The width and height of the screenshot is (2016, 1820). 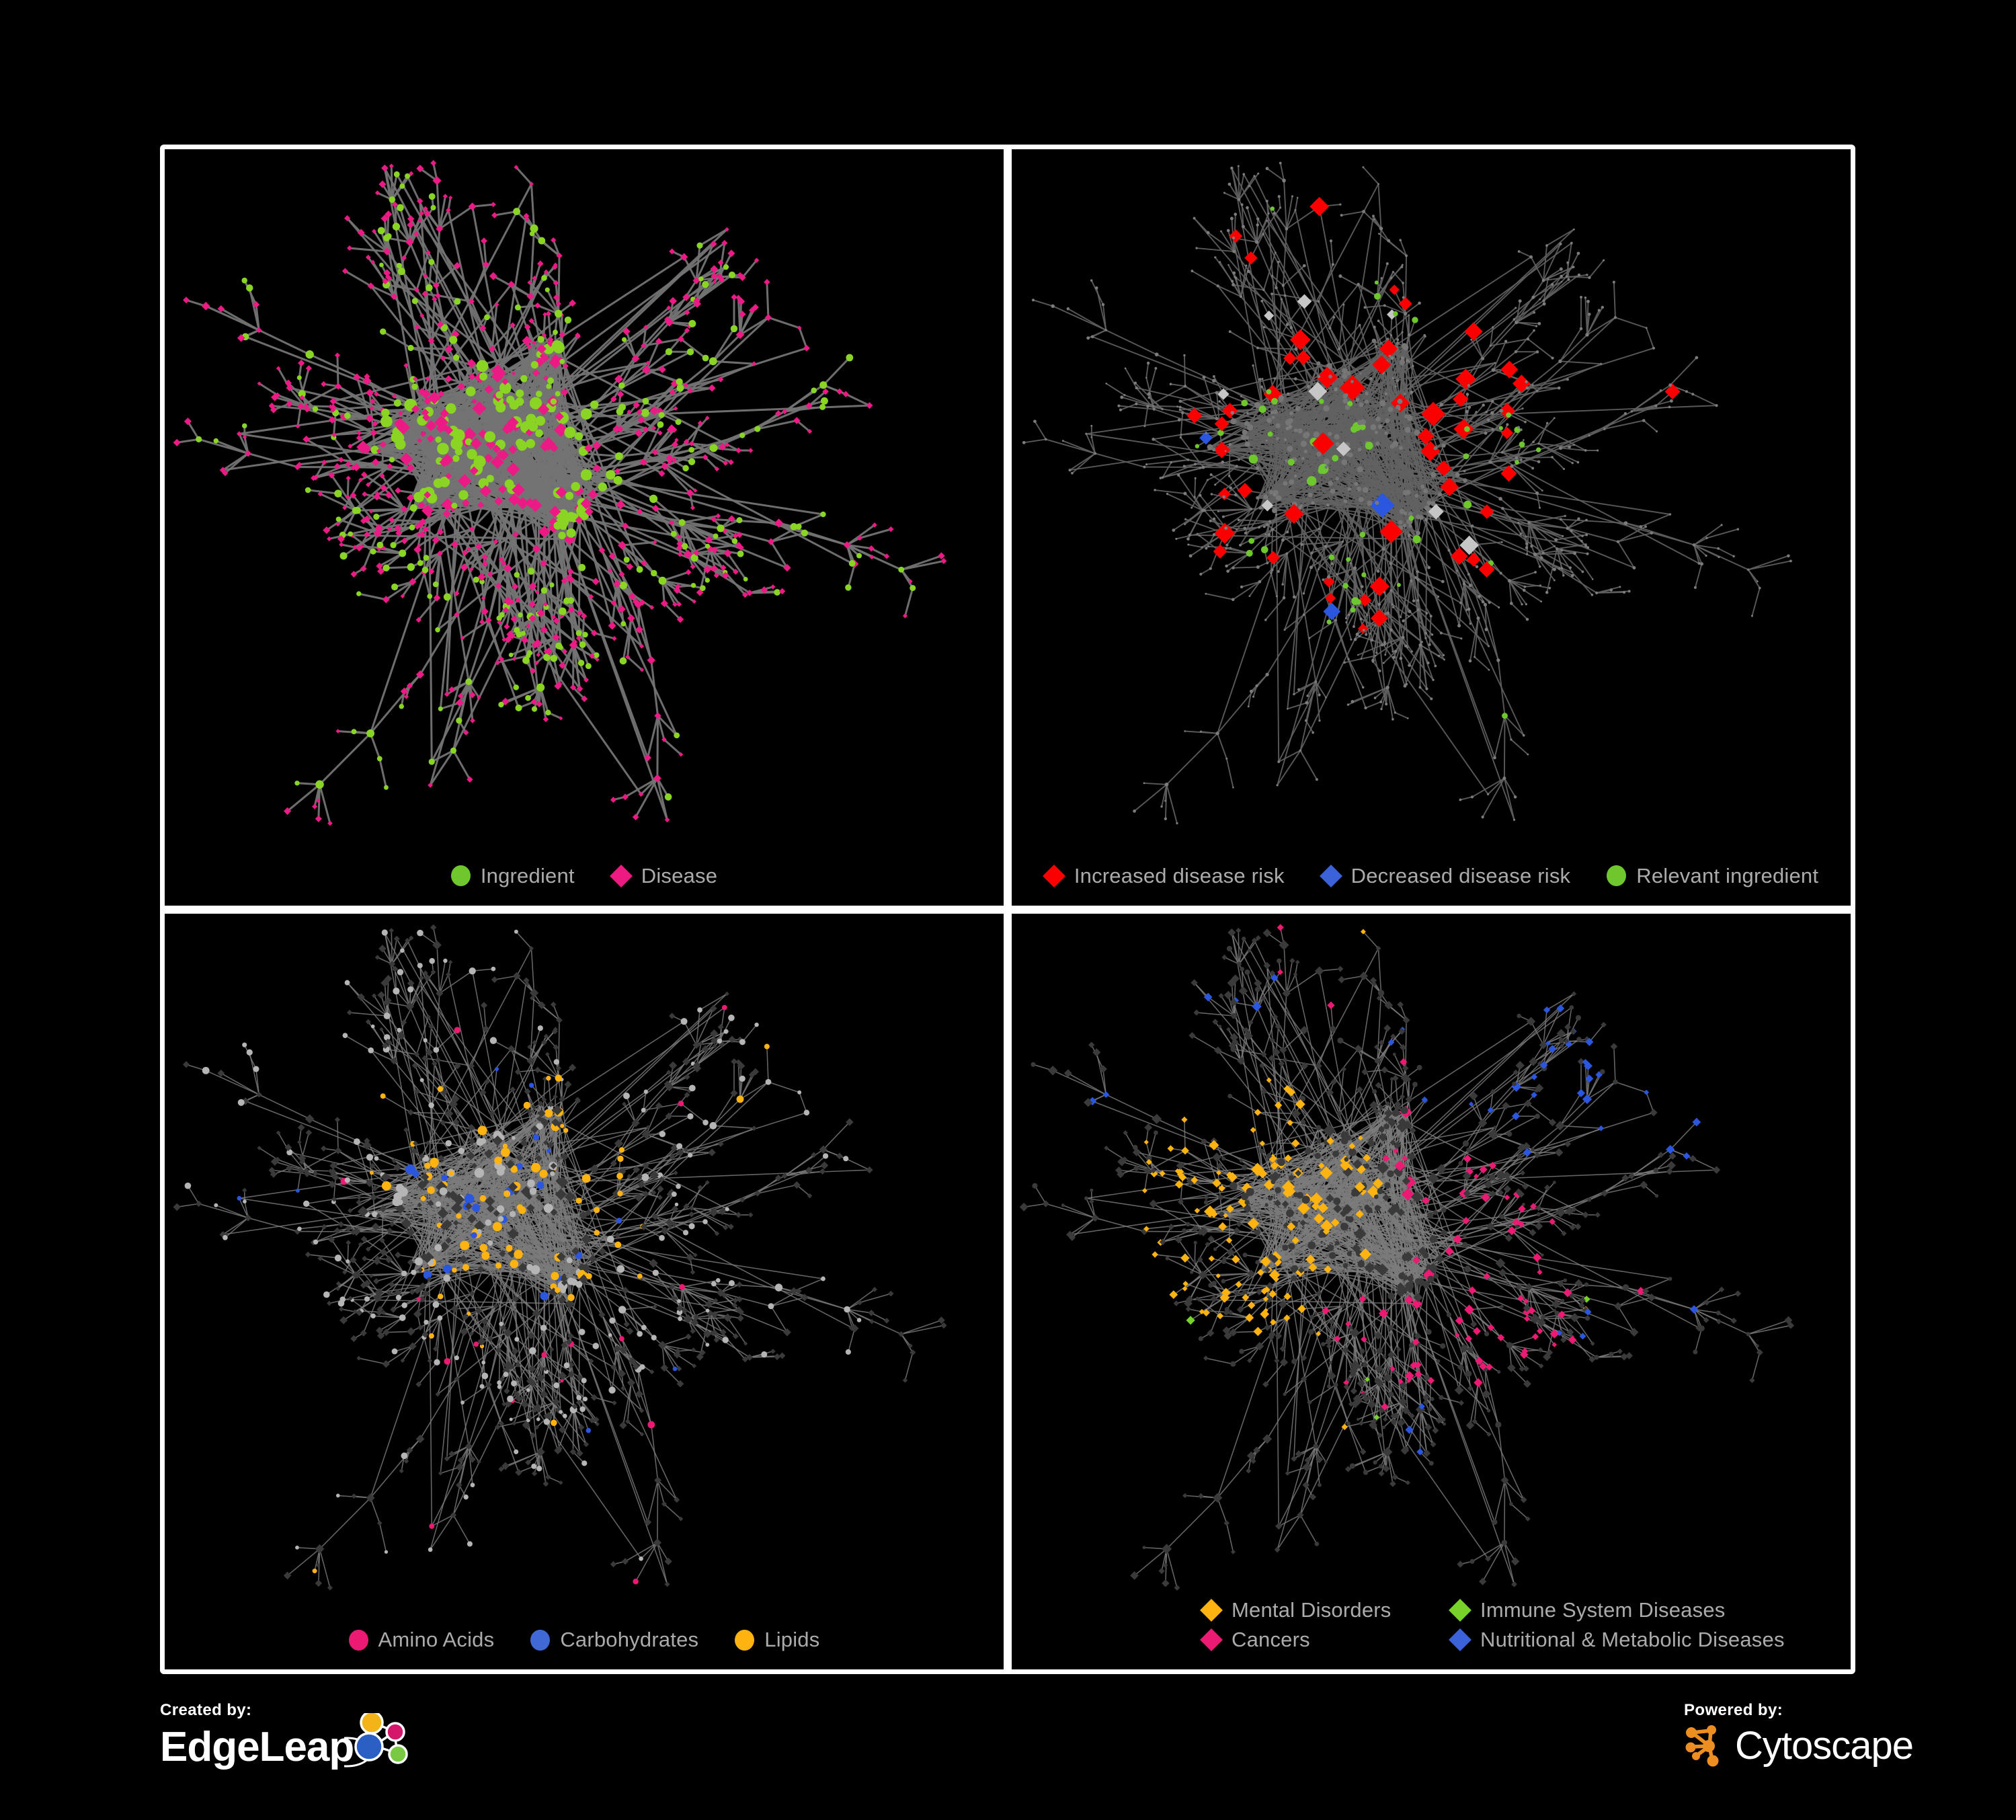 I want to click on cytoscape-logo: Cytoscape, so click(x=1799, y=1746).